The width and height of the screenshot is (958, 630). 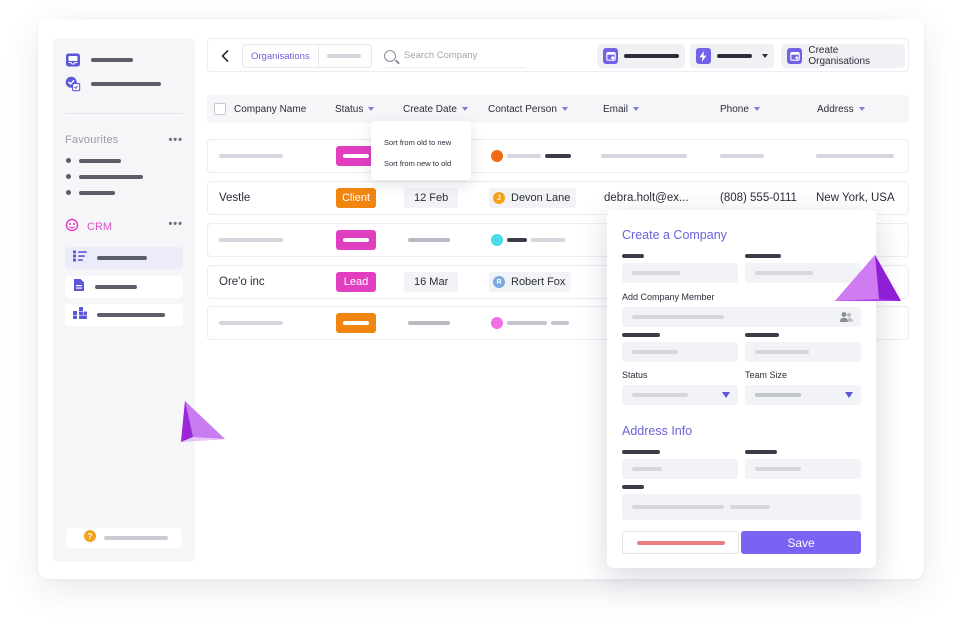 What do you see at coordinates (740, 109) in the screenshot?
I see `column-phone: Phone` at bounding box center [740, 109].